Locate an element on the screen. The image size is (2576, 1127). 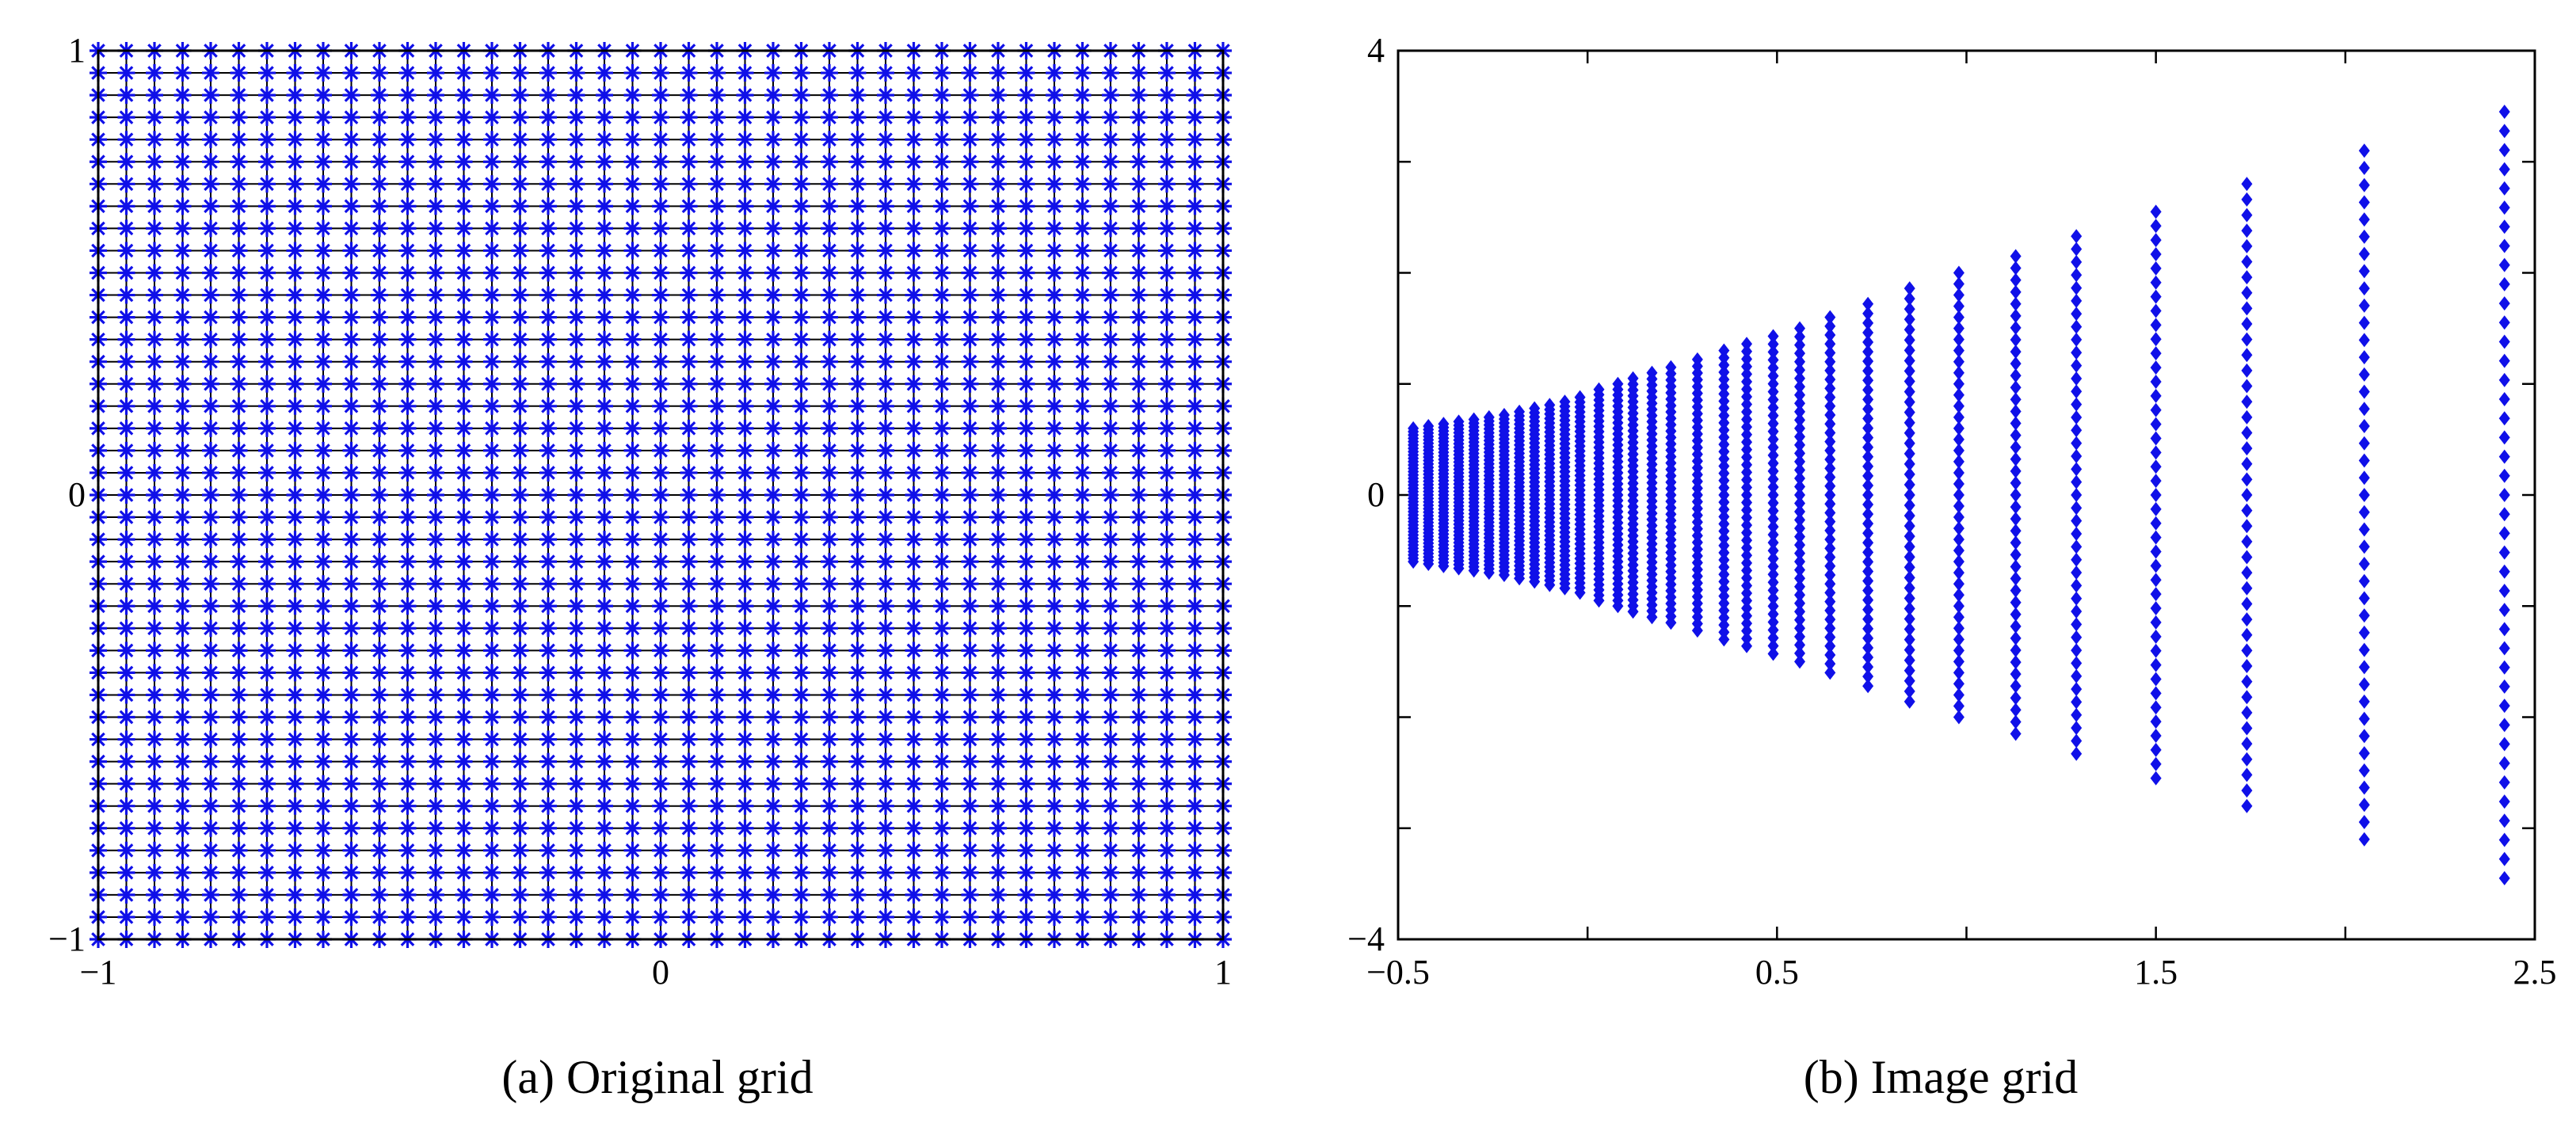
y-tick-label: −1 is located at coordinates (67, 938).